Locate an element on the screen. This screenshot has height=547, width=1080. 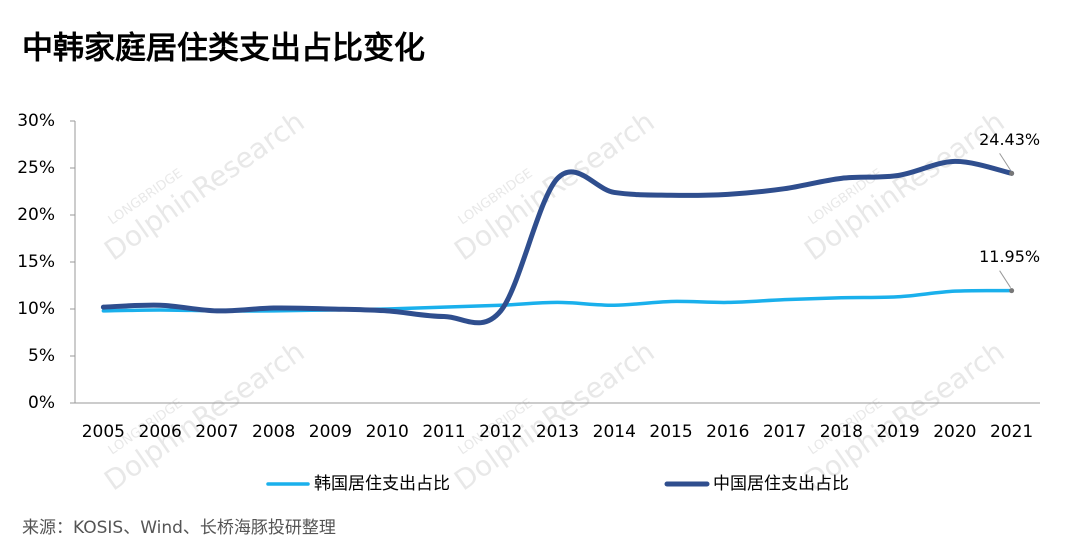
x-tick-label: 2010 is located at coordinates (387, 432).